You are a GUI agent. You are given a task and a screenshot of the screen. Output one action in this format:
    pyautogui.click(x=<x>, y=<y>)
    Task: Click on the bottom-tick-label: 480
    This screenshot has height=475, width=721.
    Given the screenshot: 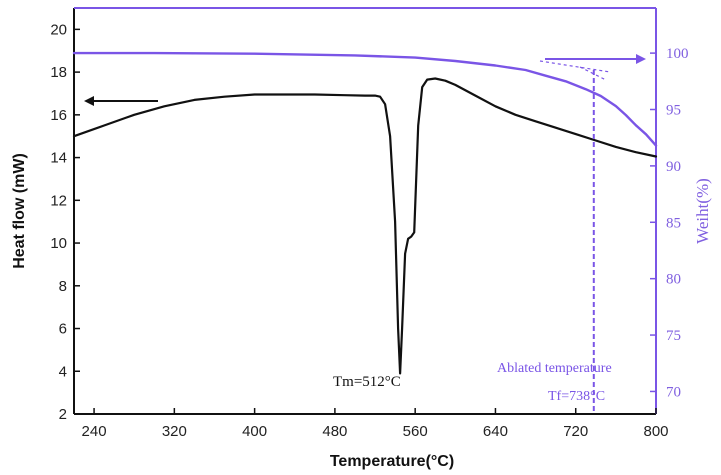 What is the action you would take?
    pyautogui.click(x=334, y=431)
    